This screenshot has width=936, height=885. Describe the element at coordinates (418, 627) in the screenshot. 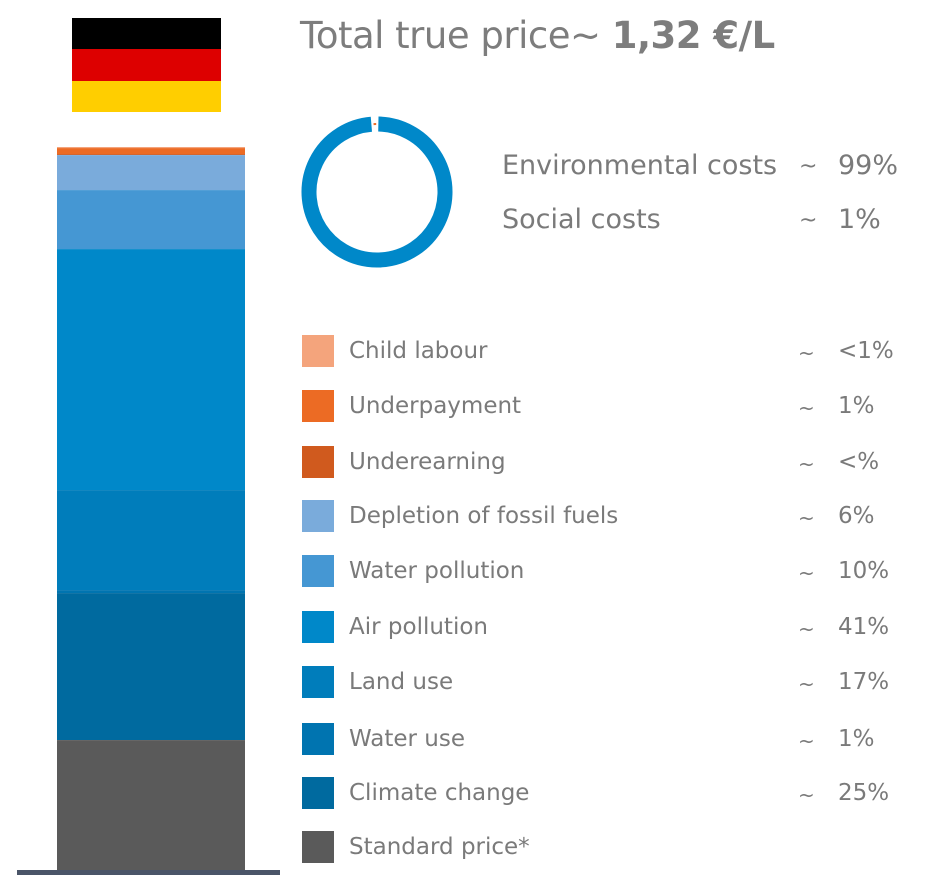

I see `legend-label: Air pollution` at that location.